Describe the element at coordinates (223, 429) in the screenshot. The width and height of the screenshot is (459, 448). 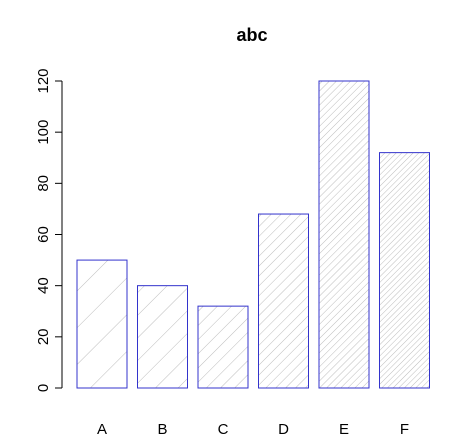
I see `x-tick-label: C` at that location.